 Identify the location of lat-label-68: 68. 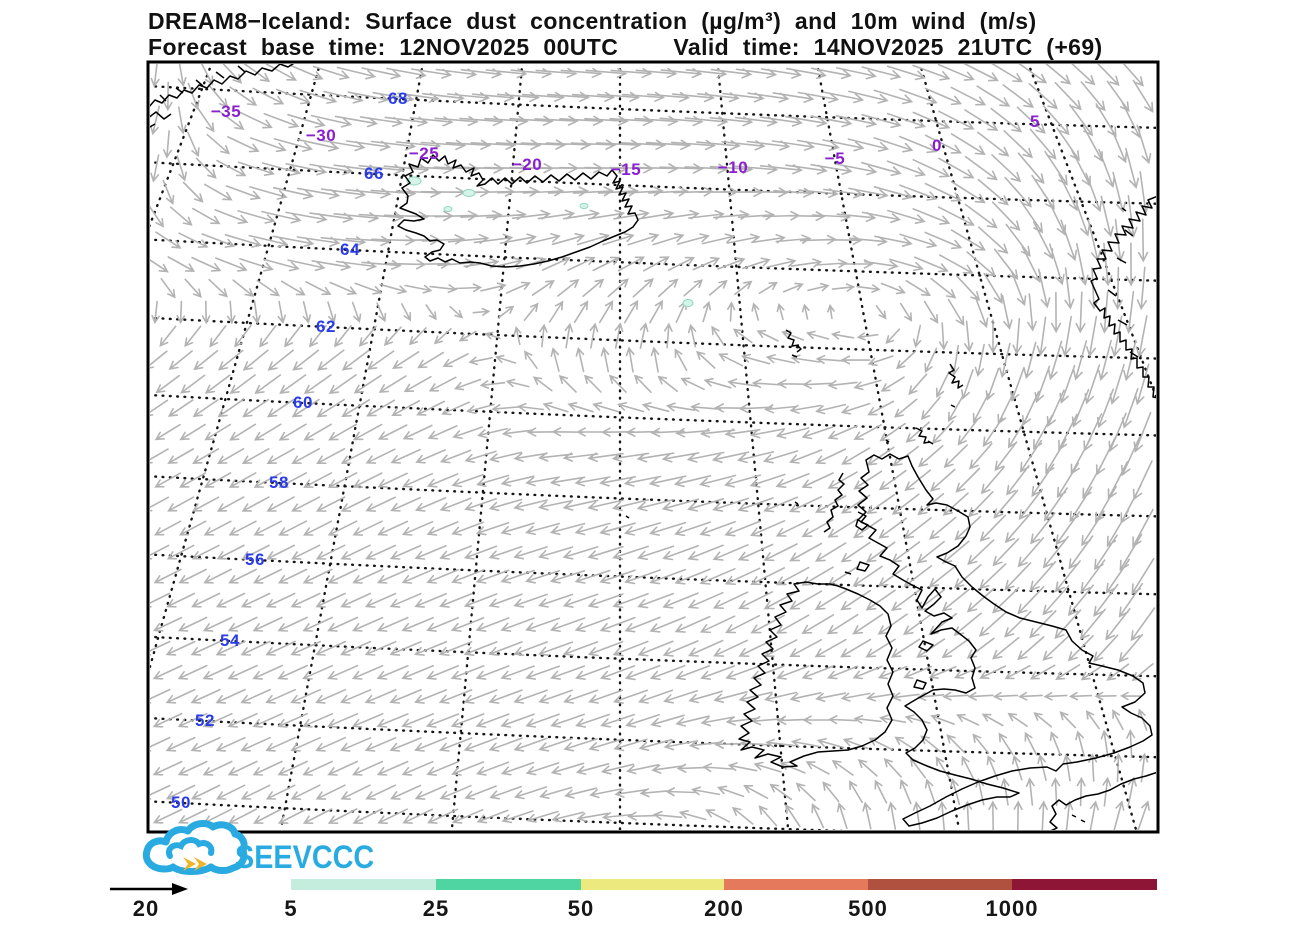
(398, 98).